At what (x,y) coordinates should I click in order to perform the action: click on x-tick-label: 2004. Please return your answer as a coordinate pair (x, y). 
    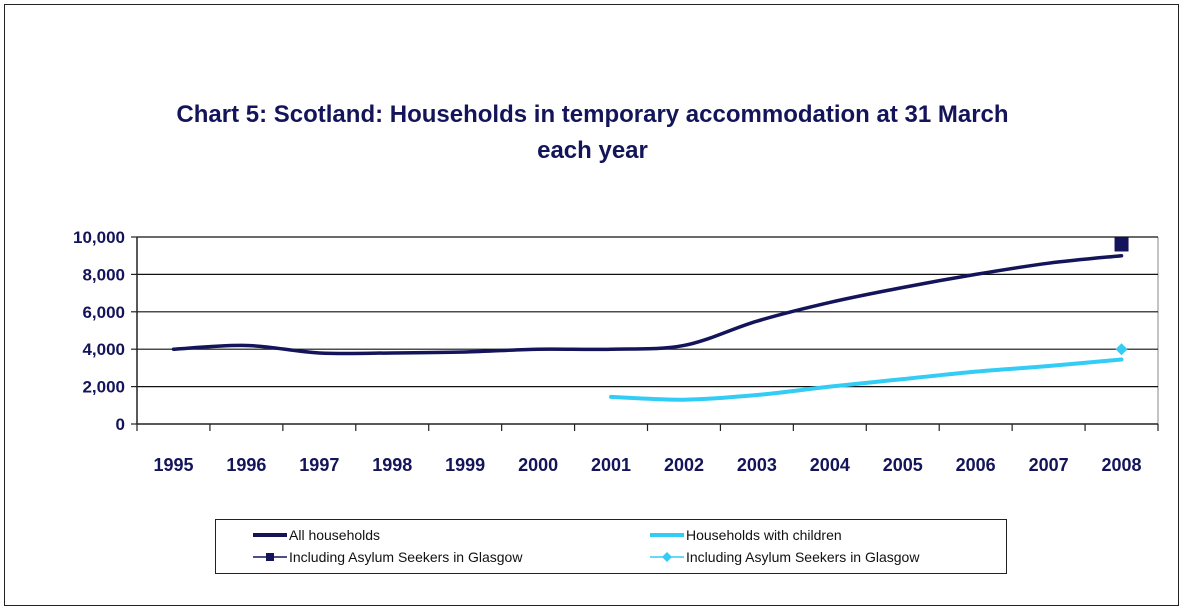
    Looking at the image, I should click on (830, 465).